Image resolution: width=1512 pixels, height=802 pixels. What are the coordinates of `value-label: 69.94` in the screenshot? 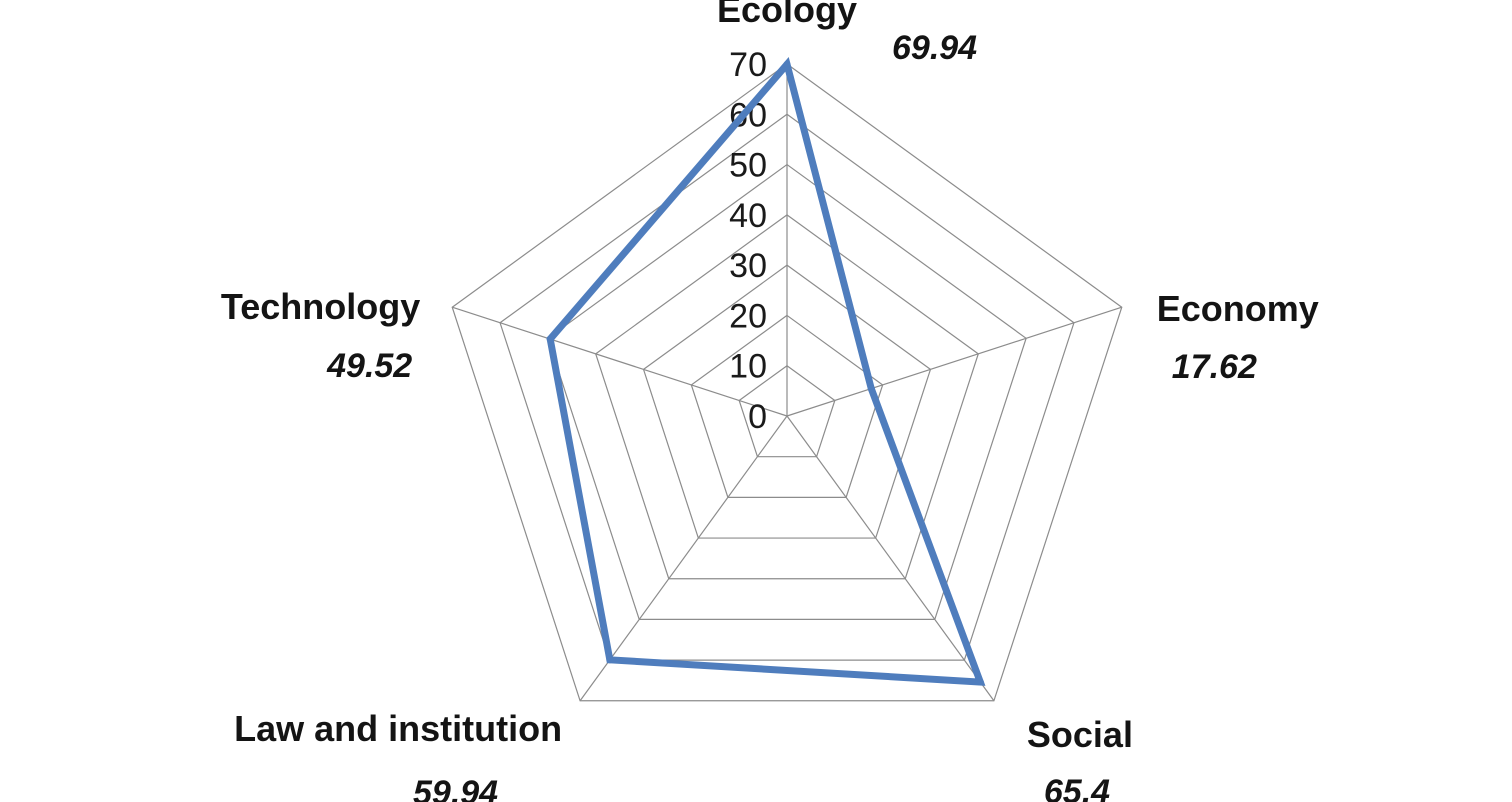 It's located at (934, 48).